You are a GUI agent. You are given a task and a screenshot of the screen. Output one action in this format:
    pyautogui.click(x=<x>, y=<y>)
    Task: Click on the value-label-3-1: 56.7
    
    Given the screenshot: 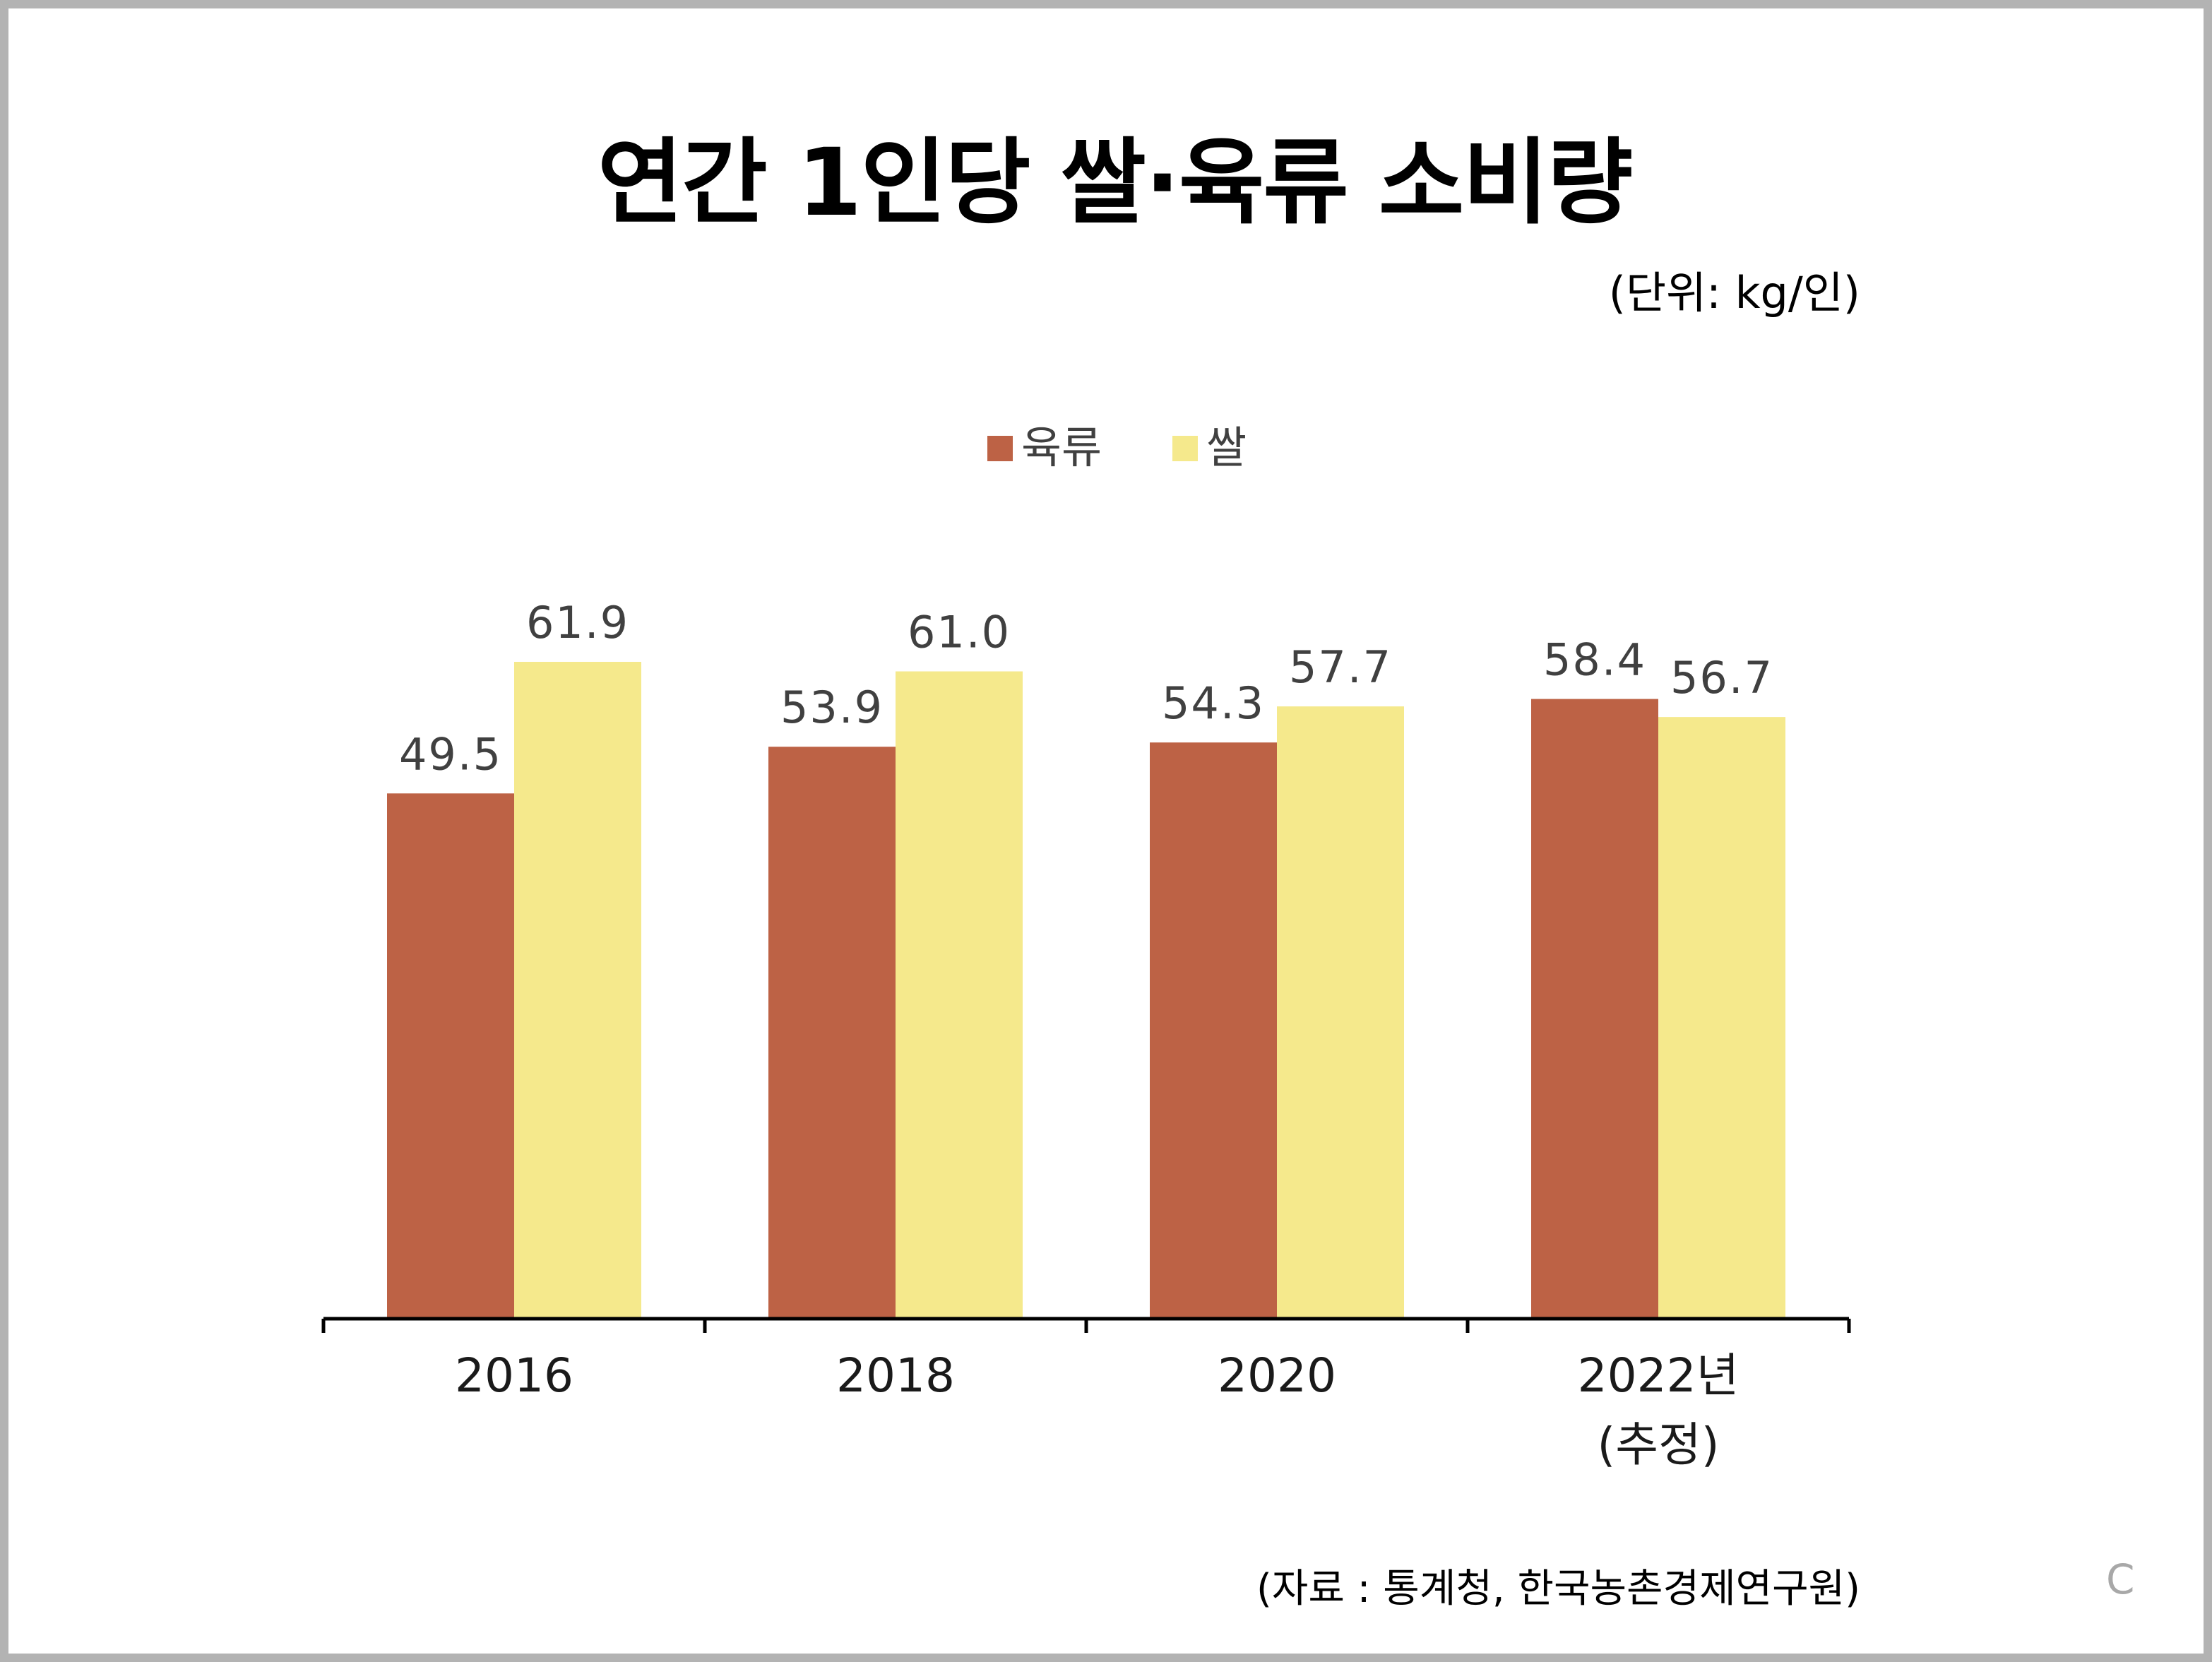 What is the action you would take?
    pyautogui.click(x=1721, y=678)
    